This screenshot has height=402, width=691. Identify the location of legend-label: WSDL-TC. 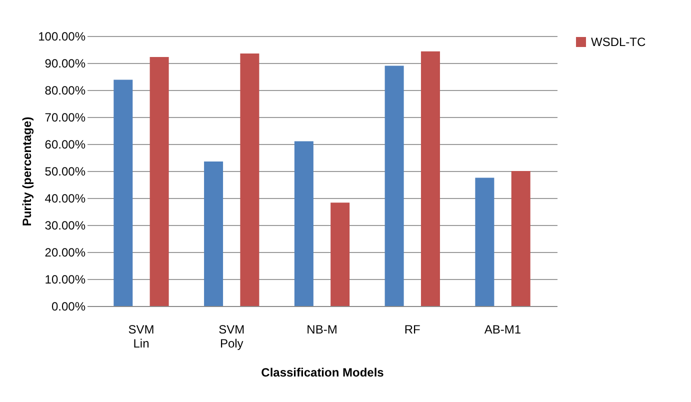
(618, 42).